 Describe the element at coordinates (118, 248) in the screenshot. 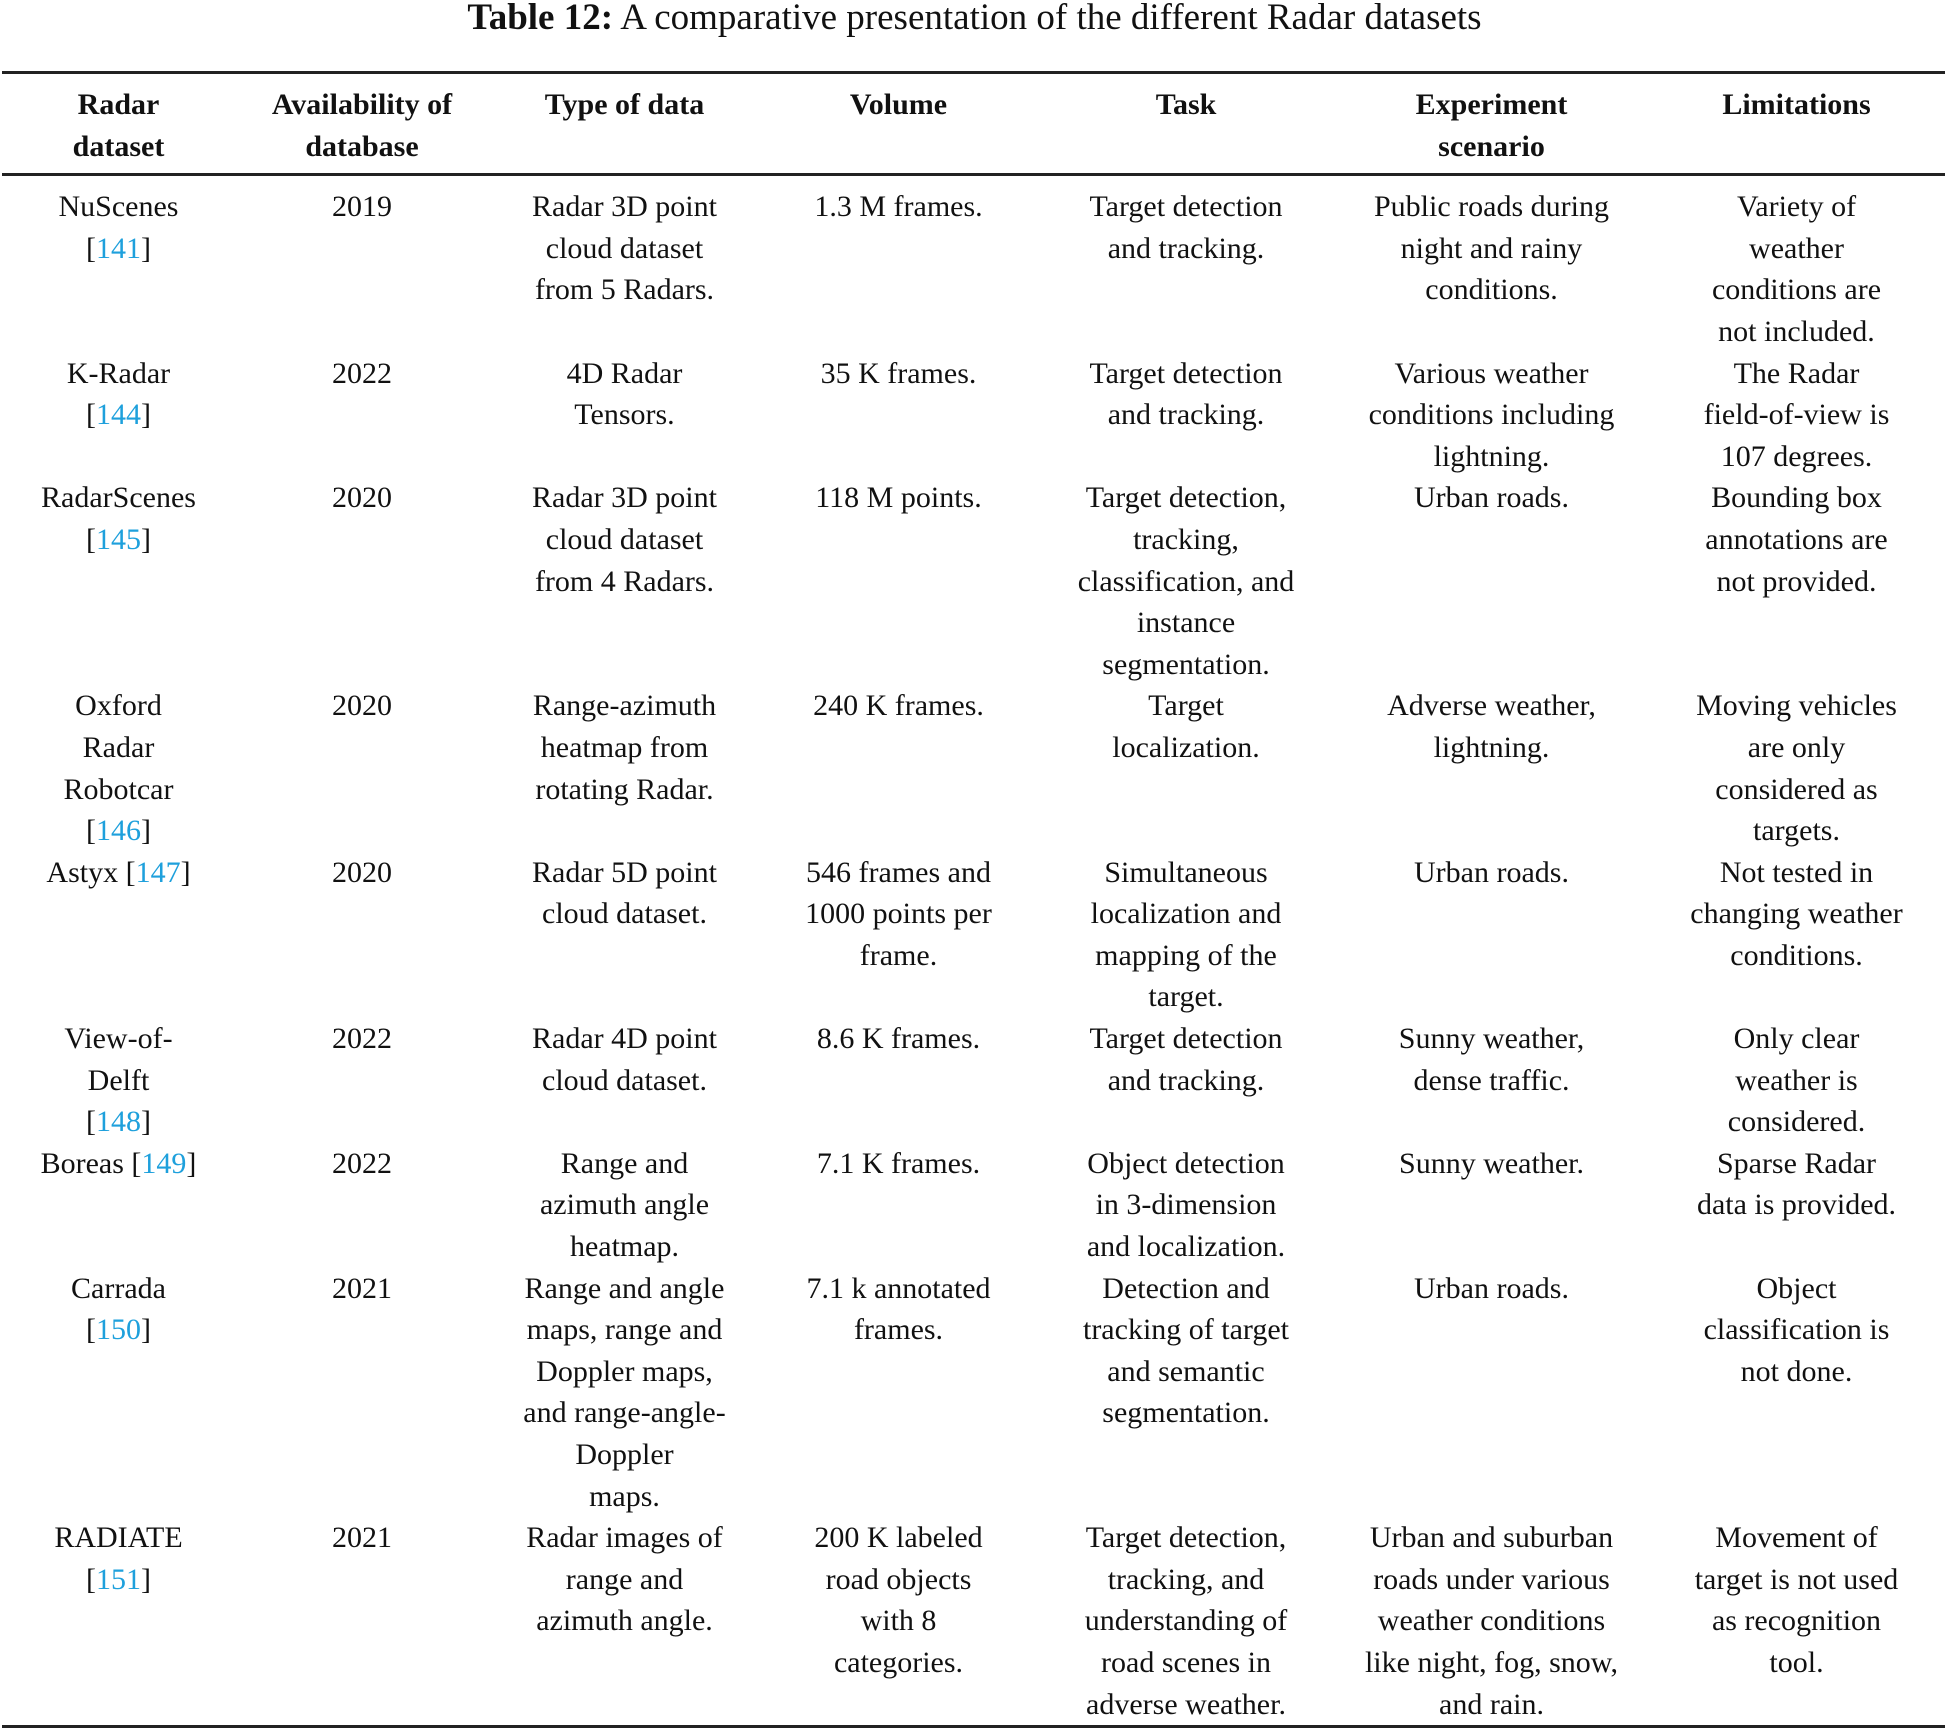

I see `citation-link: 141` at that location.